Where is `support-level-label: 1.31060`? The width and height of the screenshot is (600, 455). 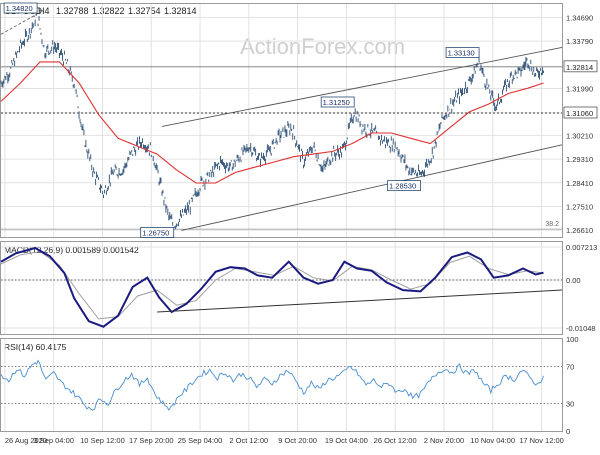 support-level-label: 1.31060 is located at coordinates (579, 113).